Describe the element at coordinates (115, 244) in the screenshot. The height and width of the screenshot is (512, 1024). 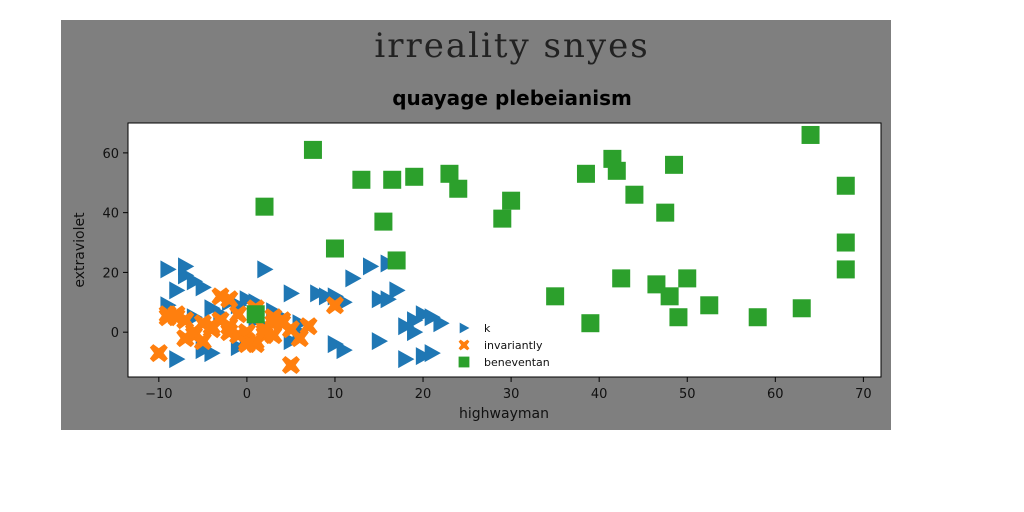
I see `y-axis-ticks: 0 20 40 60` at that location.